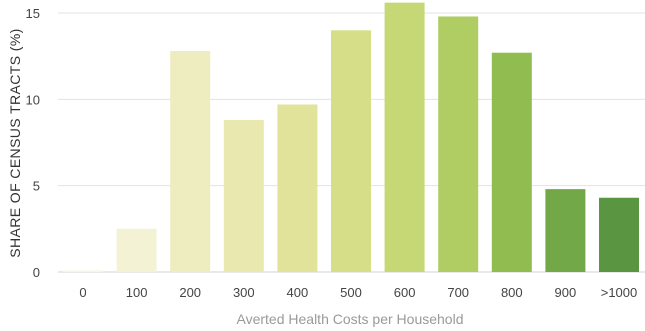  I want to click on x-tick-label: 700, so click(458, 292).